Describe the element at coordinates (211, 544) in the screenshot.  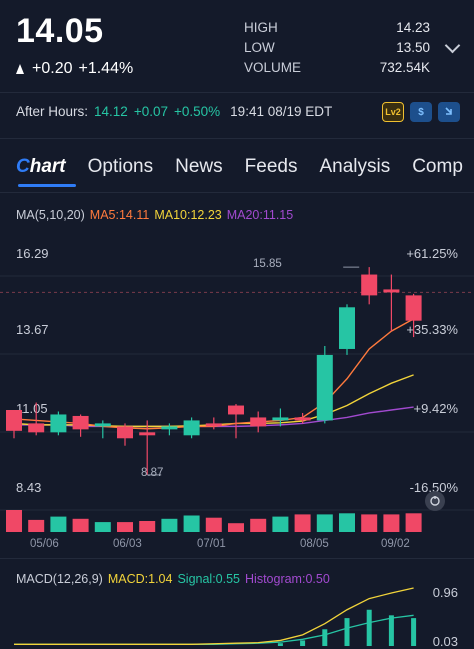
I see `x-tick: 07/01` at that location.